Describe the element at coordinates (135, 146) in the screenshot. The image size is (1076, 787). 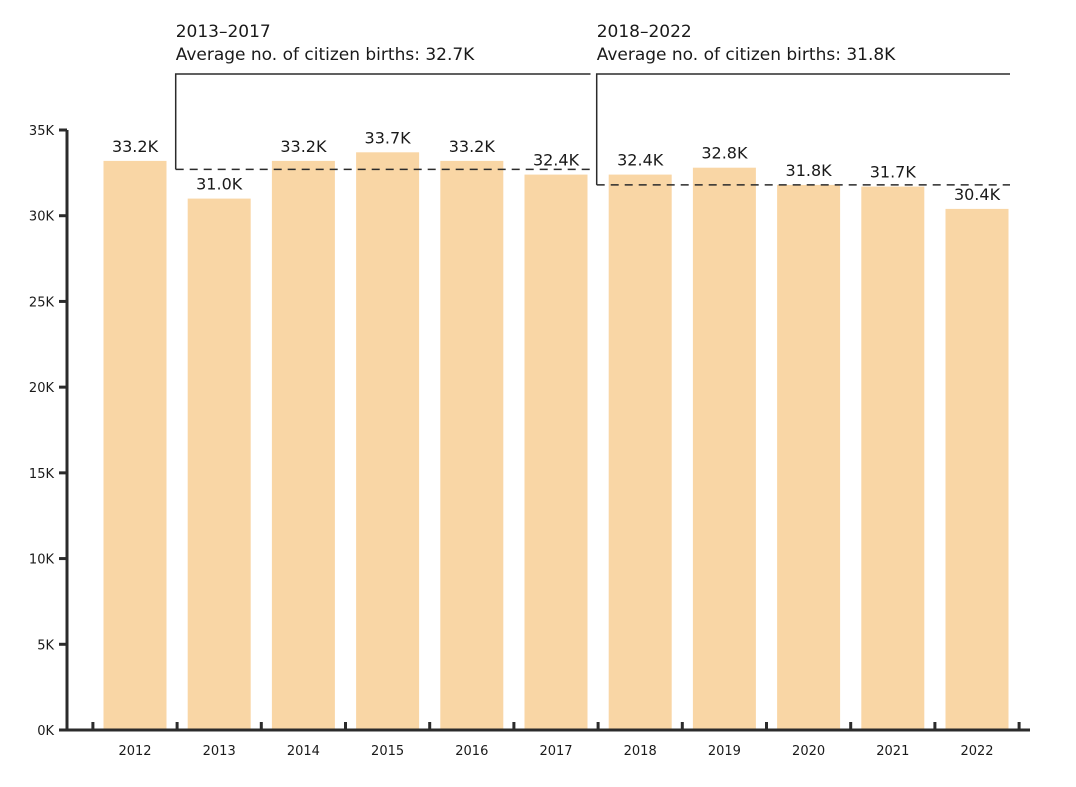
I see `data-label-2012: 33.2K` at that location.